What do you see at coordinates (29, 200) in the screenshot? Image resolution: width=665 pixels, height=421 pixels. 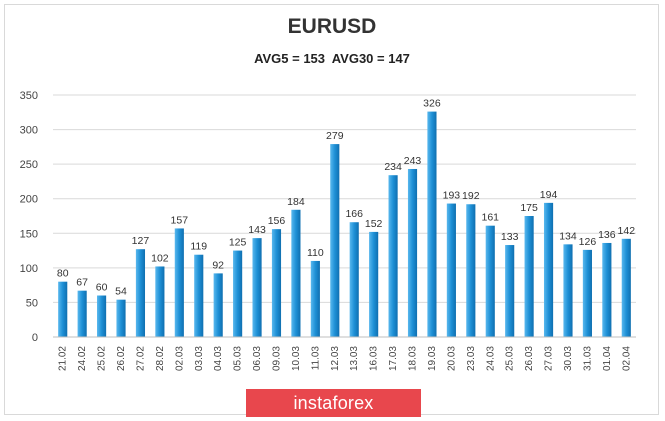 I see `y-tick-label: 200` at bounding box center [29, 200].